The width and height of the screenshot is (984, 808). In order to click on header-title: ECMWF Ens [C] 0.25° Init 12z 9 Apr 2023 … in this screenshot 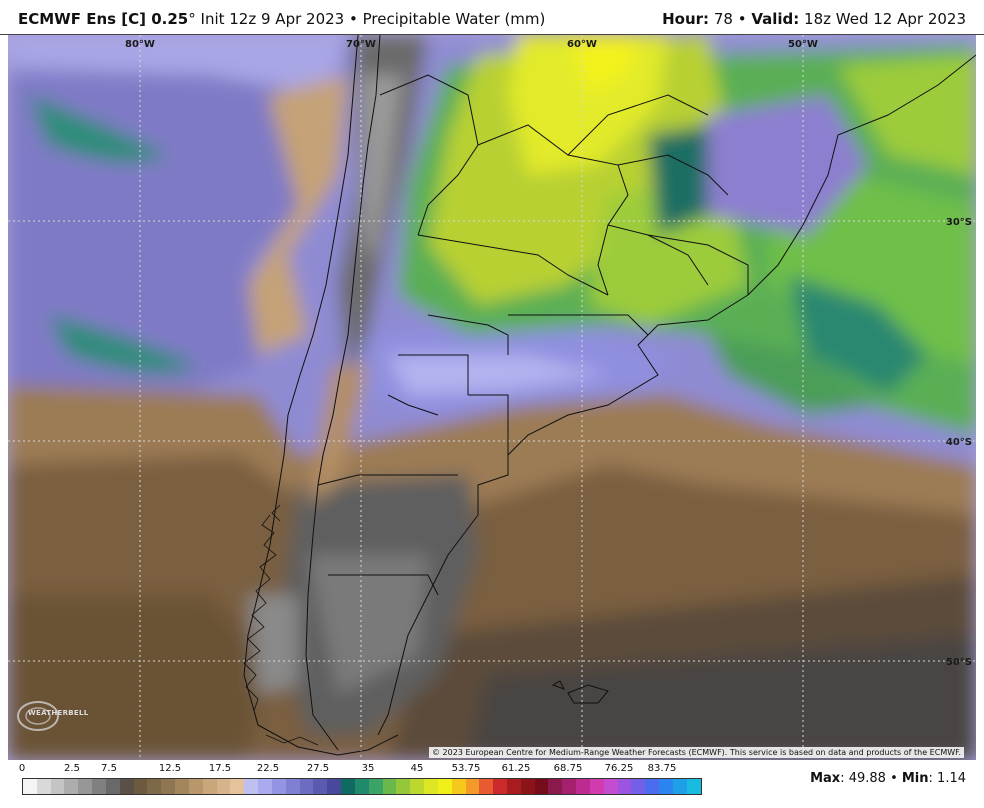, I will do `click(281, 19)`.